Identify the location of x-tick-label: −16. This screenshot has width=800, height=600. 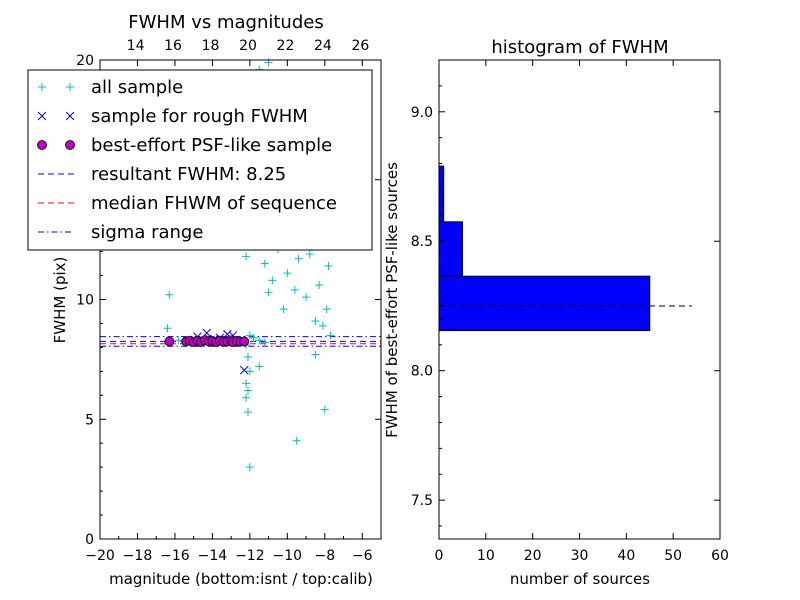
(175, 556).